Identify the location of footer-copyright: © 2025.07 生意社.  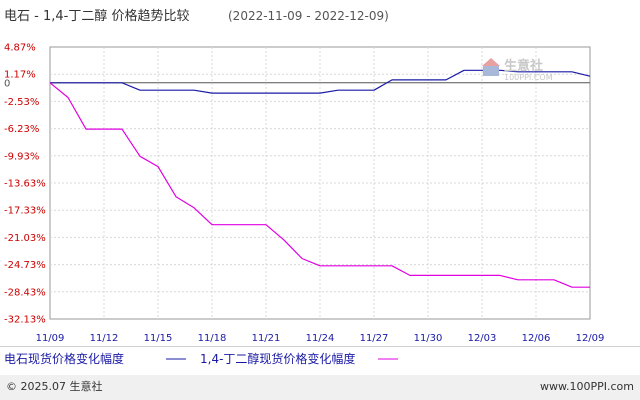
(54, 386).